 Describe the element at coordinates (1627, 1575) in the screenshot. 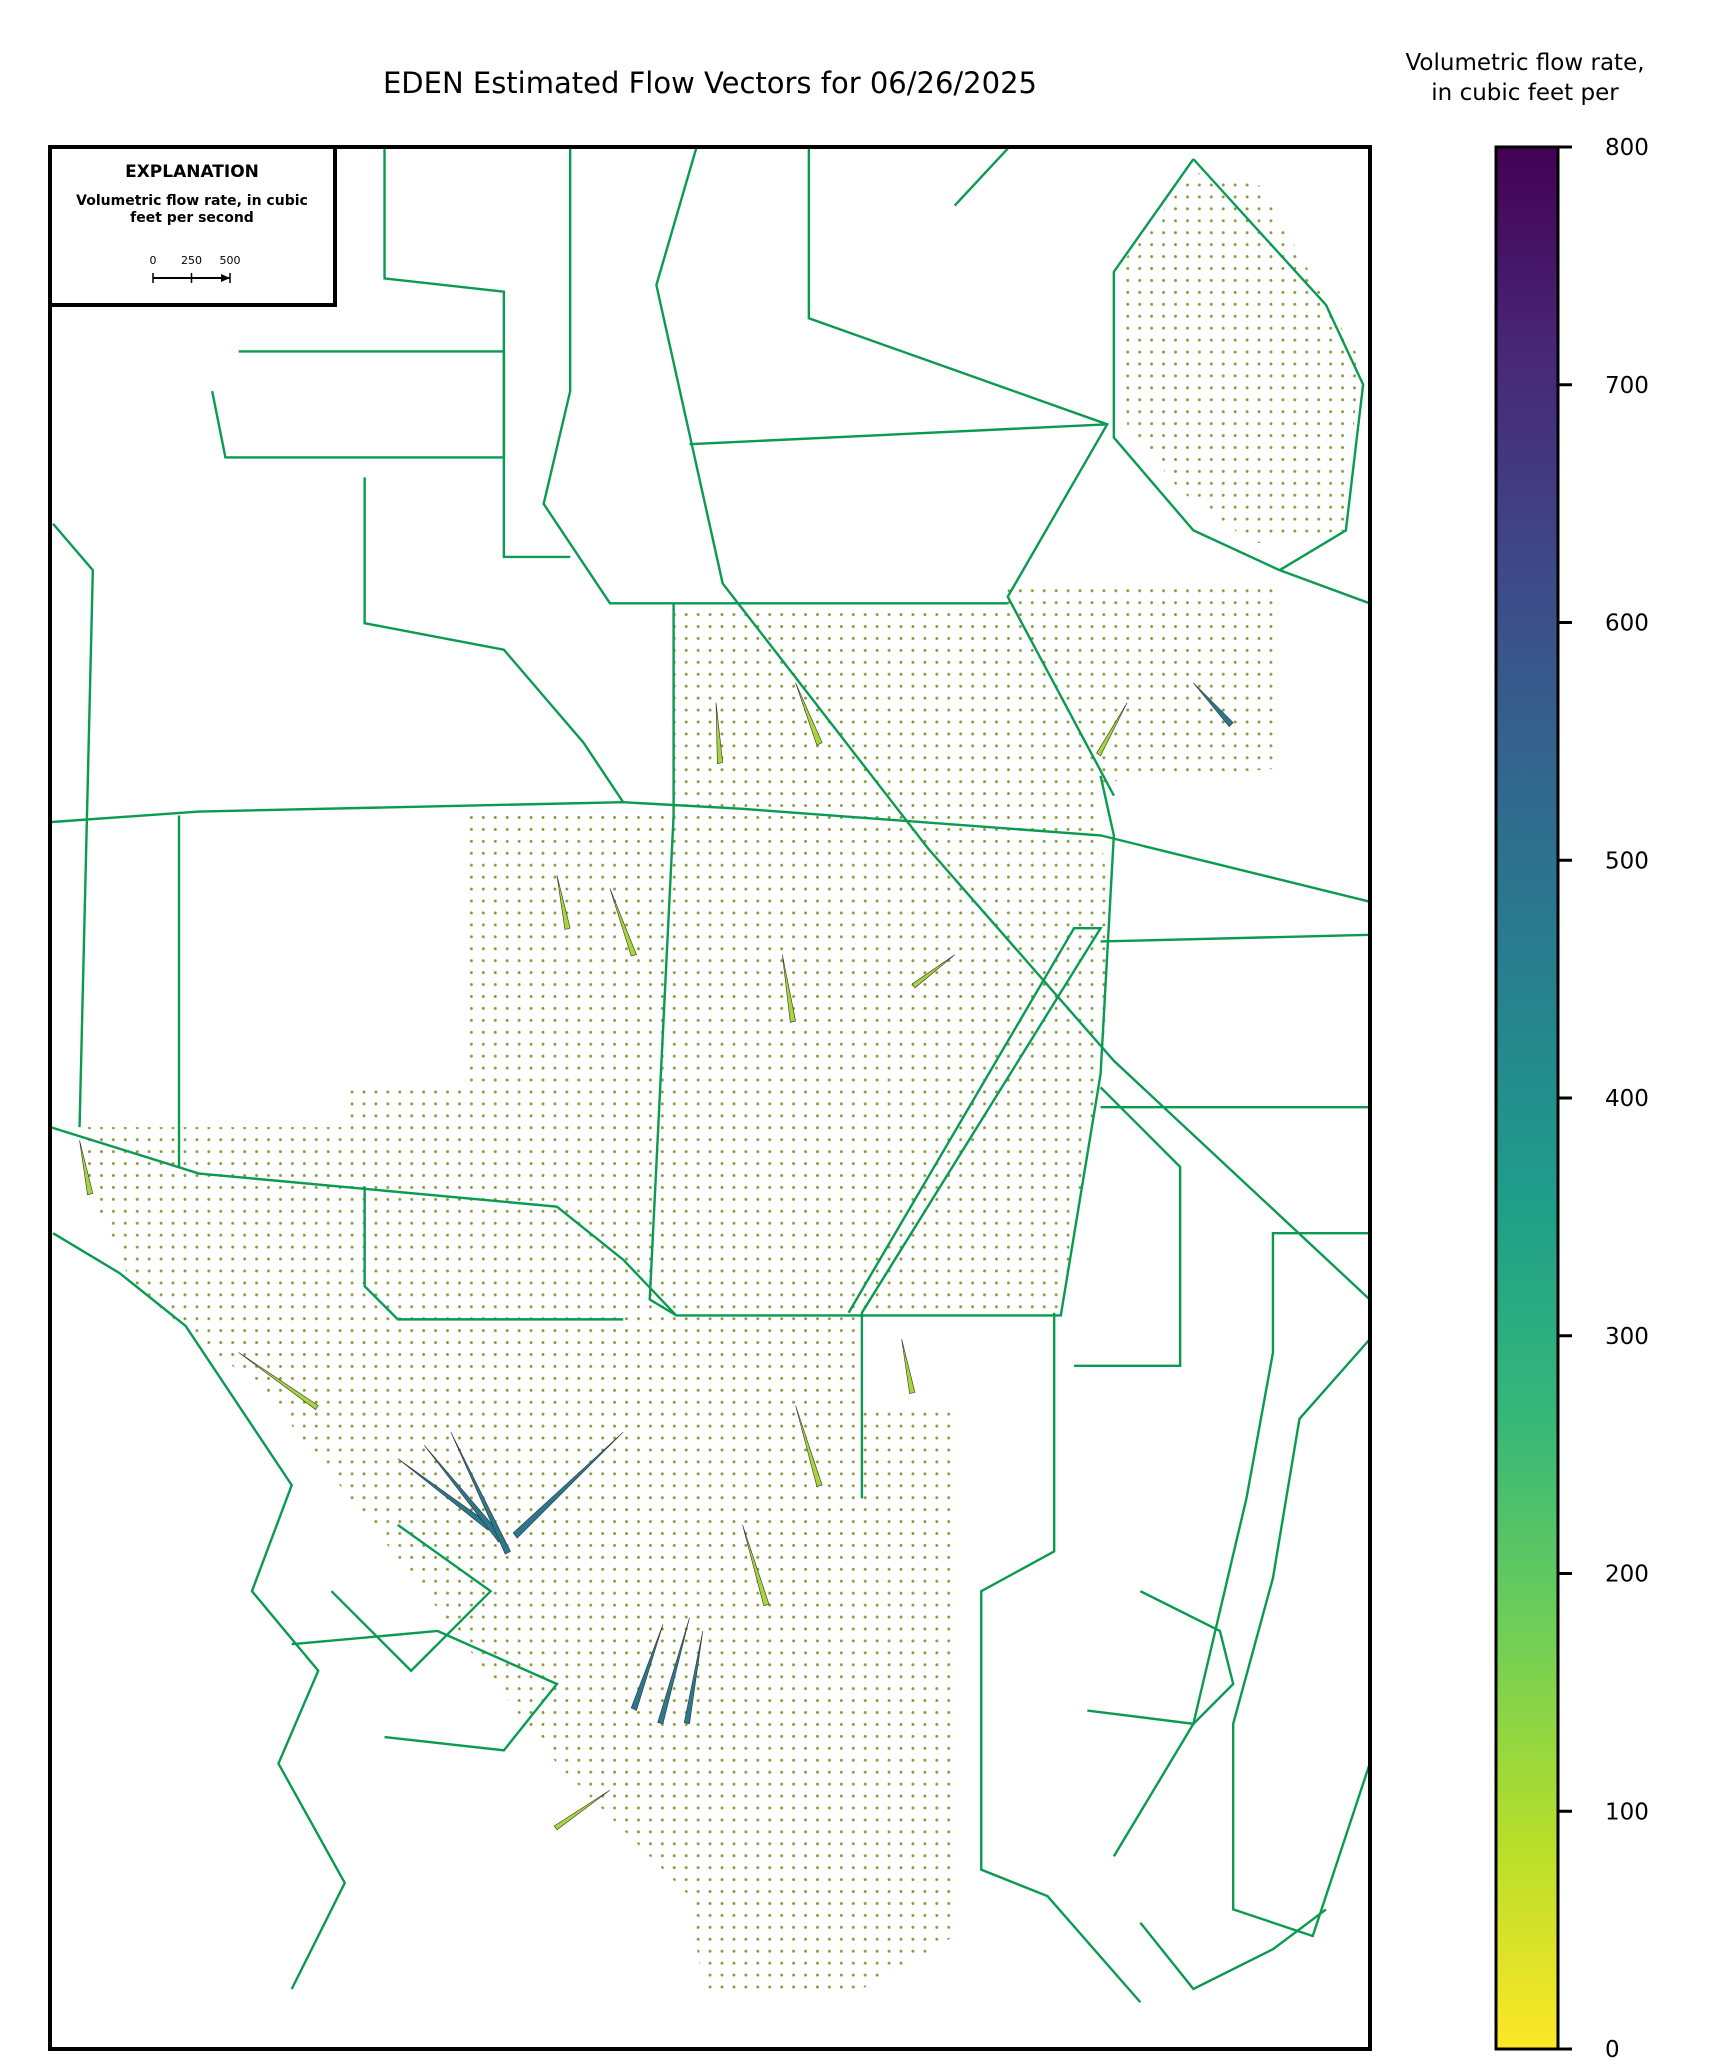

I see `colorbar-tick-label: 200` at that location.